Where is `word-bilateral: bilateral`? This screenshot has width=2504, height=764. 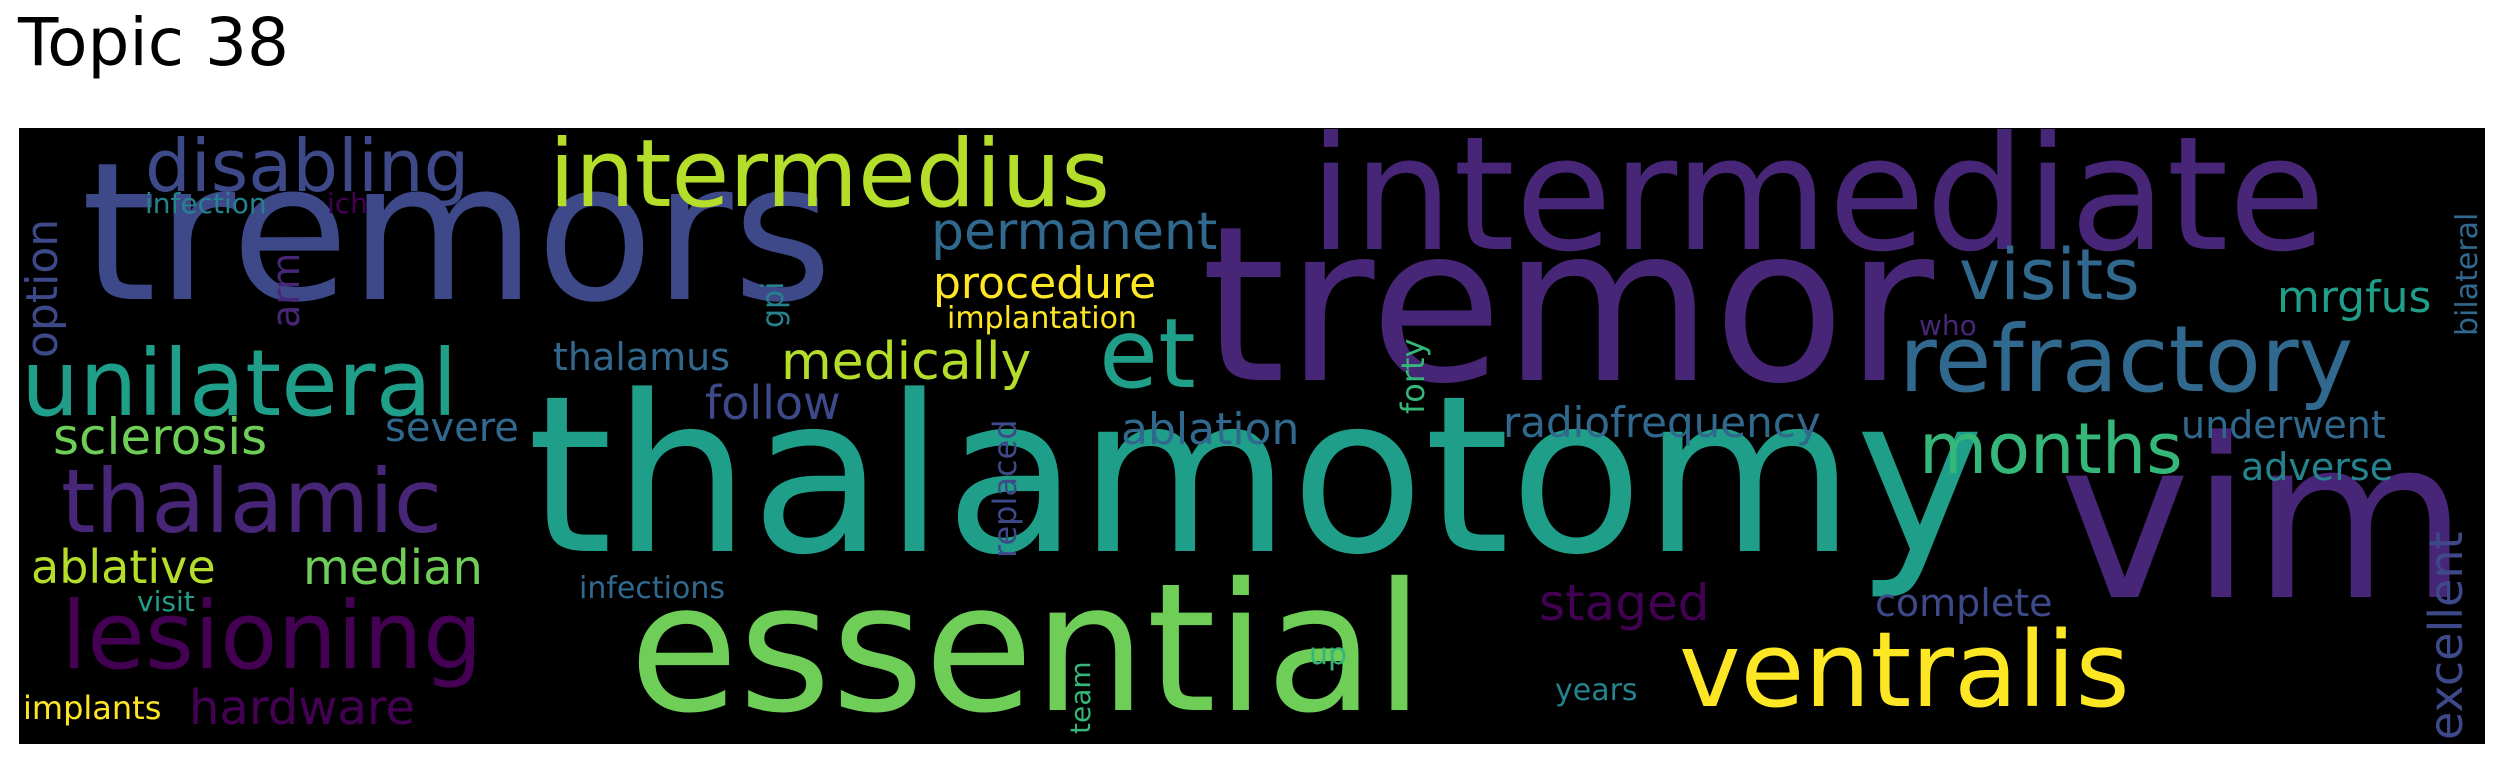
word-bilateral: bilateral is located at coordinates (2467, 274).